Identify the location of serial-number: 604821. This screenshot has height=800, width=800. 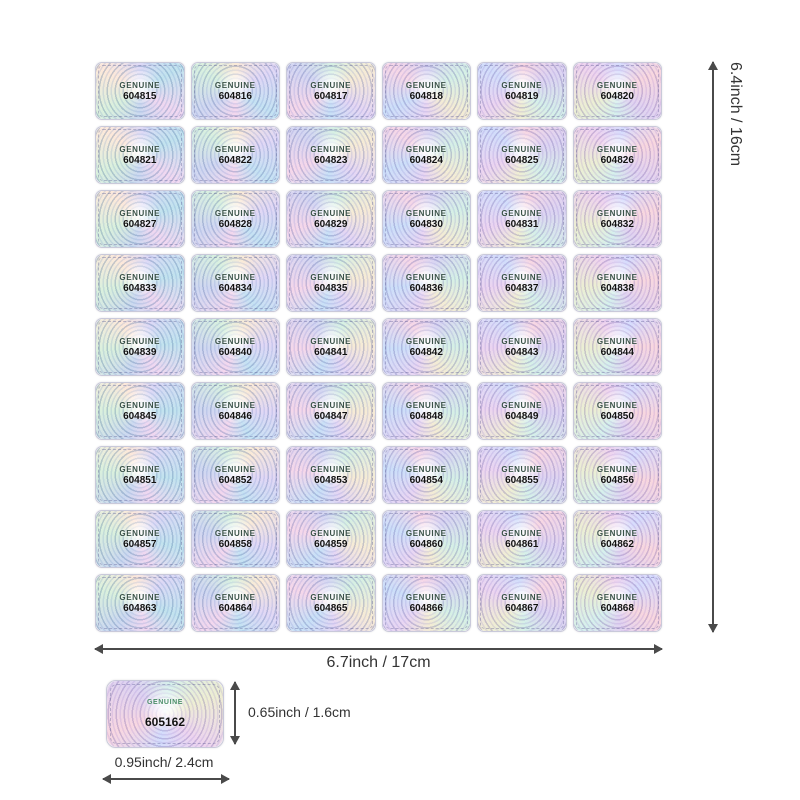
(140, 160).